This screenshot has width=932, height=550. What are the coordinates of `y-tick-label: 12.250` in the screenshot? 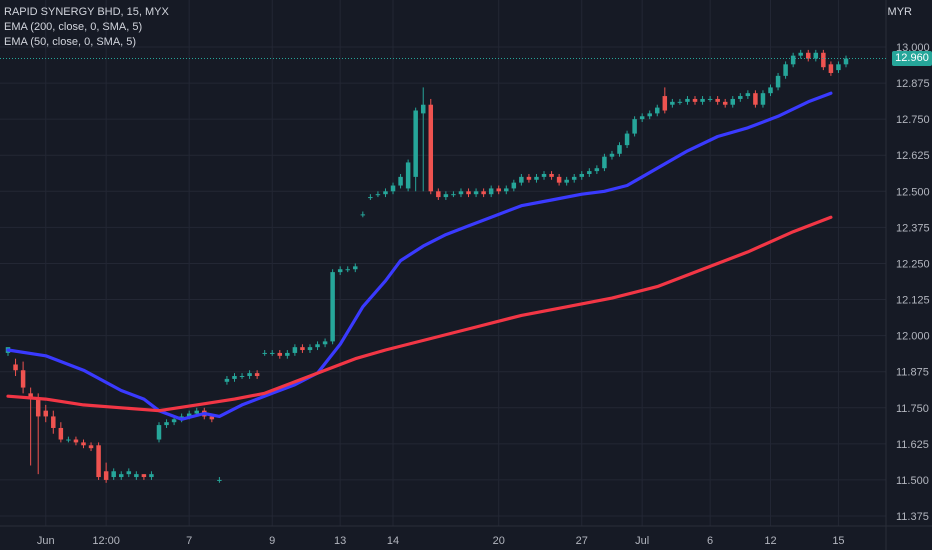 It's located at (913, 264).